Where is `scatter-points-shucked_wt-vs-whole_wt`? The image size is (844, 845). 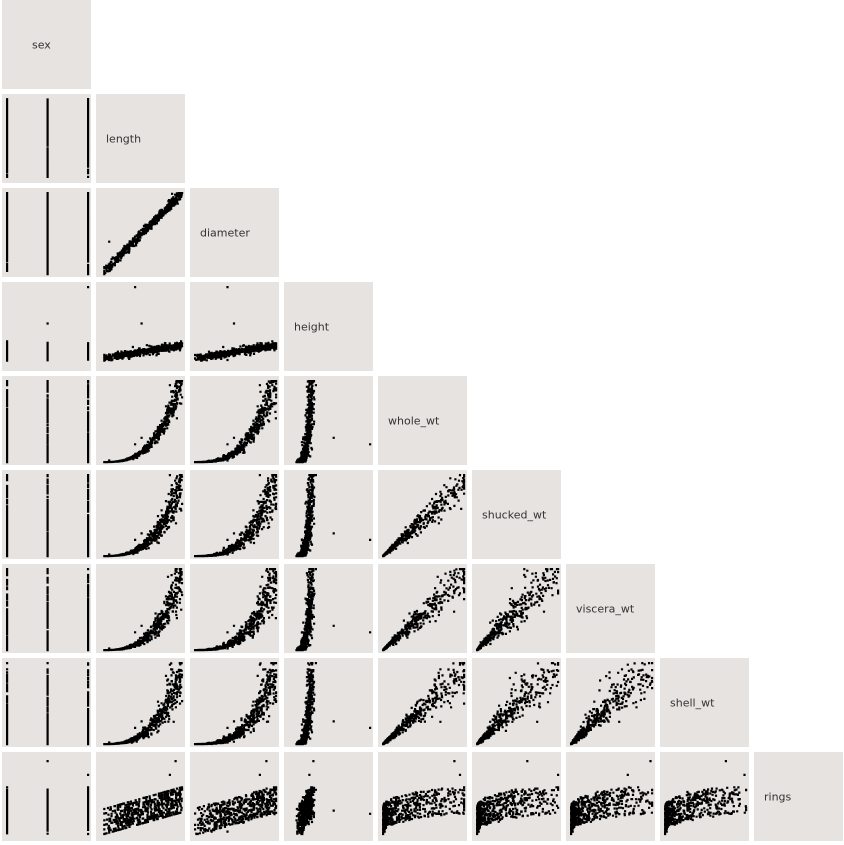 scatter-points-shucked_wt-vs-whole_wt is located at coordinates (424, 516).